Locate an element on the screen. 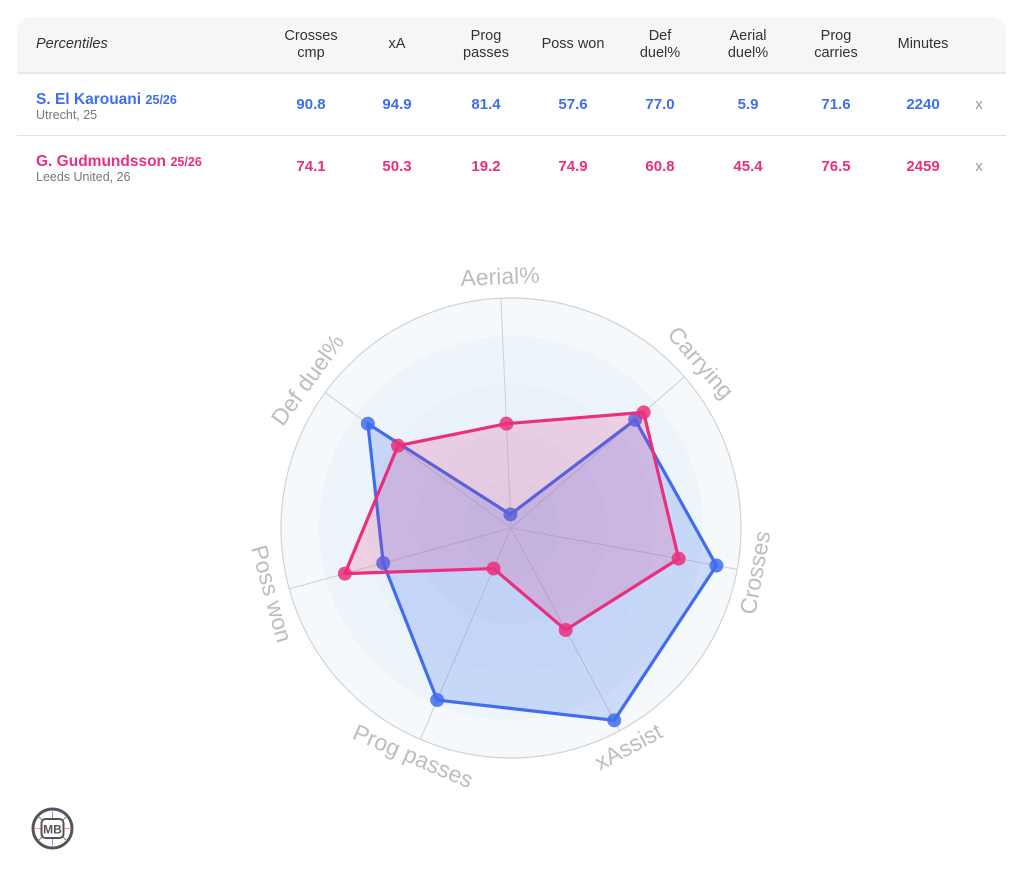  col-prog-passes: Prog passes is located at coordinates (486, 44).